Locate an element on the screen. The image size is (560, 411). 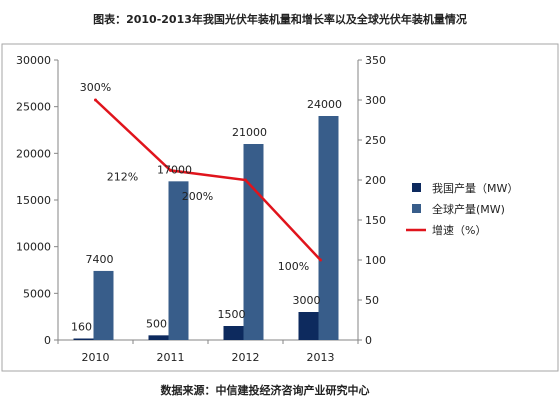
legend-label: 我国产量（MW） is located at coordinates (475, 188).